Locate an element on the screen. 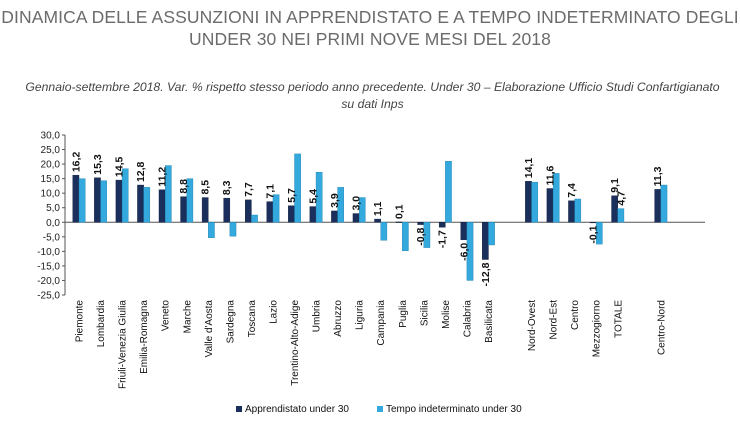 The image size is (740, 437). x-category-label: Piemonte is located at coordinates (80, 321).